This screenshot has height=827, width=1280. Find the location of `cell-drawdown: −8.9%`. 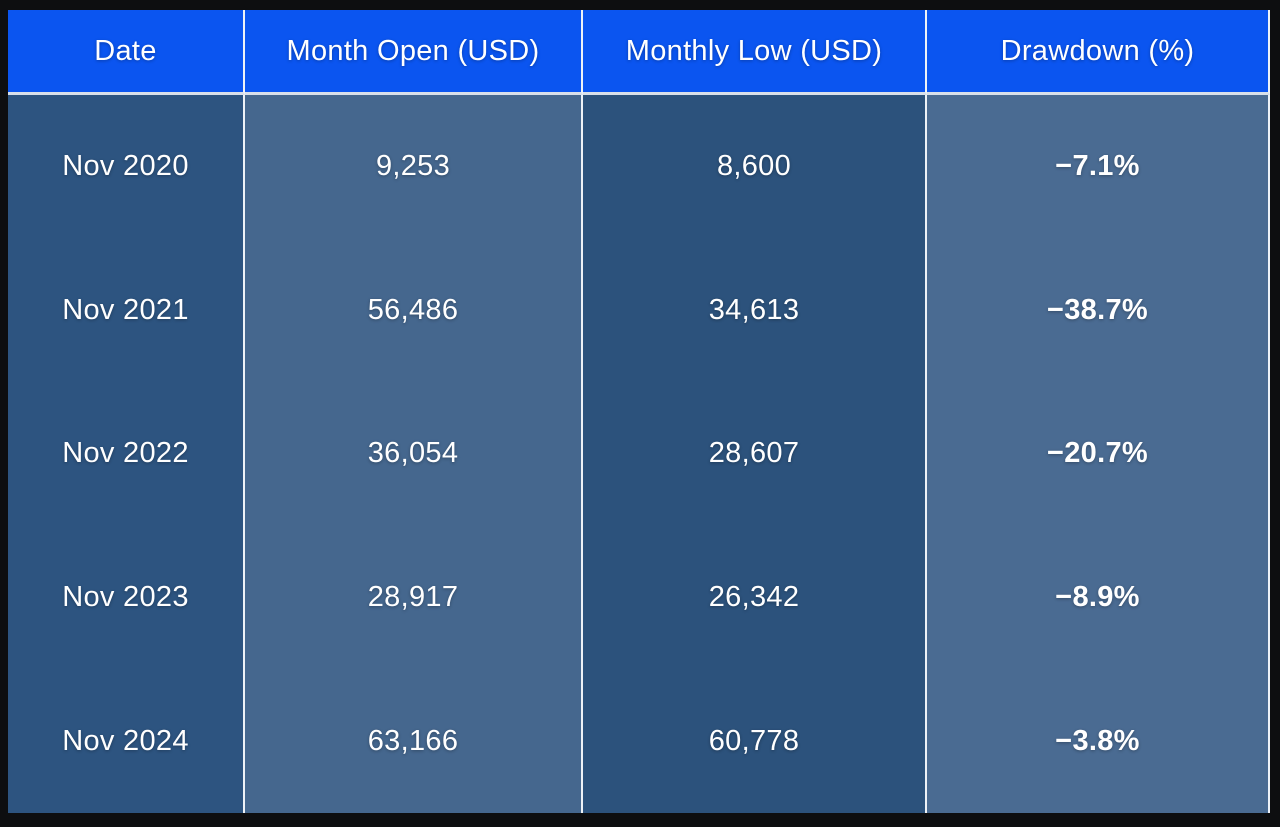

cell-drawdown: −8.9% is located at coordinates (1098, 597).